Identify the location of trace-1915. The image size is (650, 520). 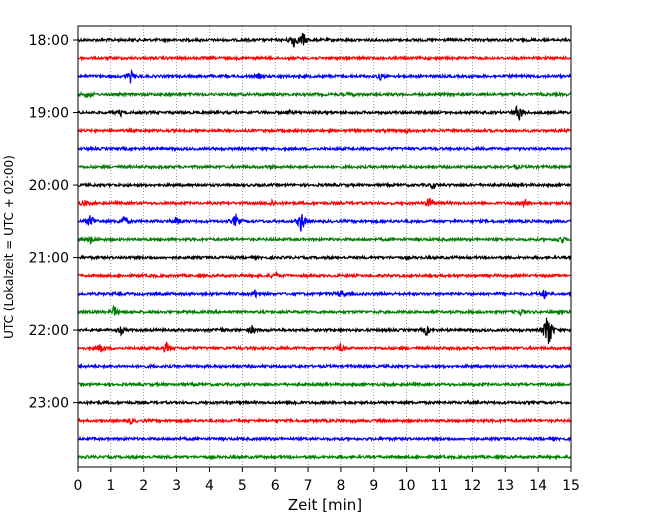
(324, 131).